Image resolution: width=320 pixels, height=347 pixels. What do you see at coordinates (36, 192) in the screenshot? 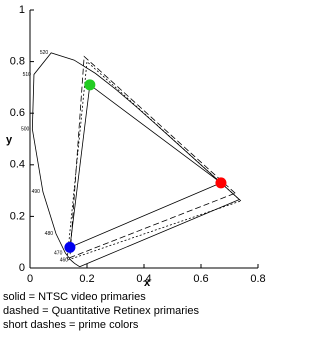
I see `wavelength-label: 490` at bounding box center [36, 192].